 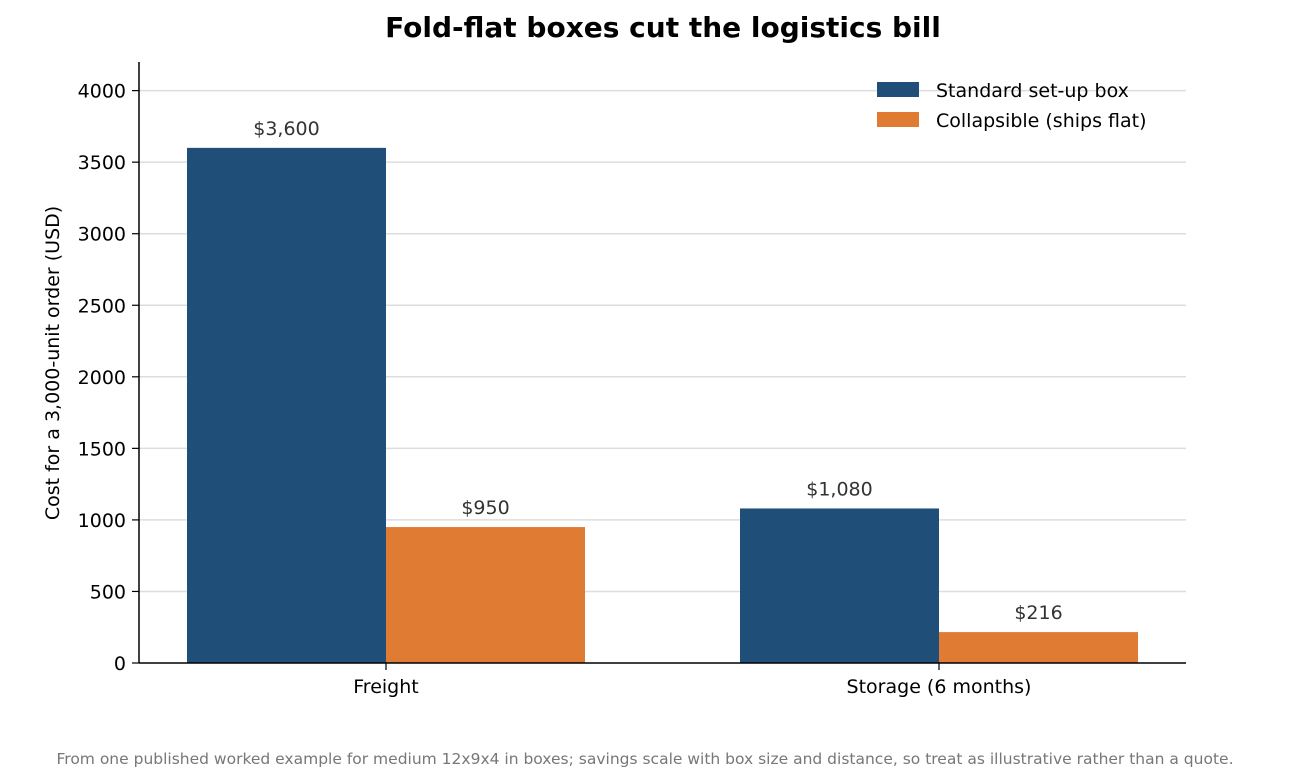 What do you see at coordinates (102, 92) in the screenshot?
I see `y-tick-label: 4000` at bounding box center [102, 92].